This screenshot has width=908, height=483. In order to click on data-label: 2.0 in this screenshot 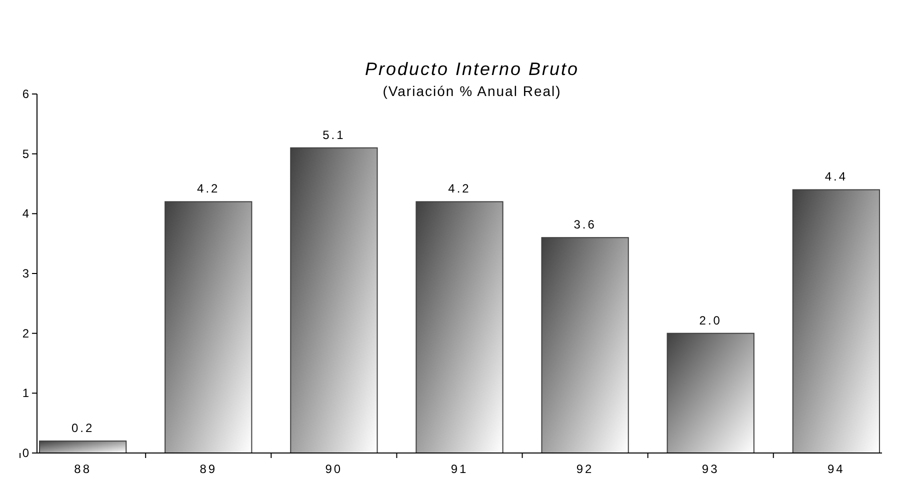, I will do `click(710, 320)`.